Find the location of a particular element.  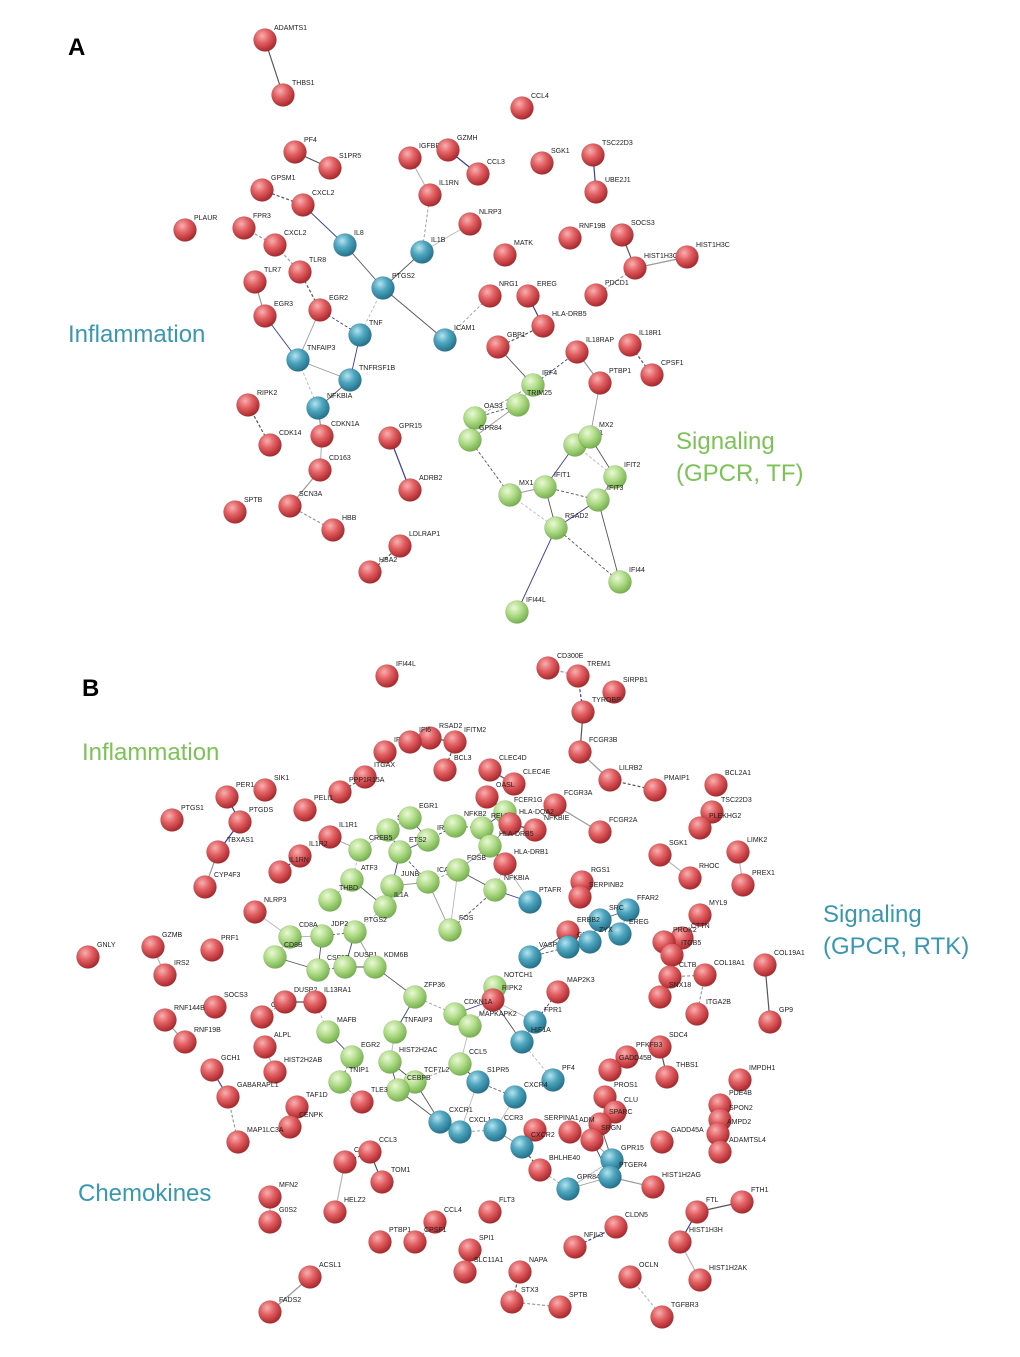

node-label: GABARAPL1 is located at coordinates (258, 1085).